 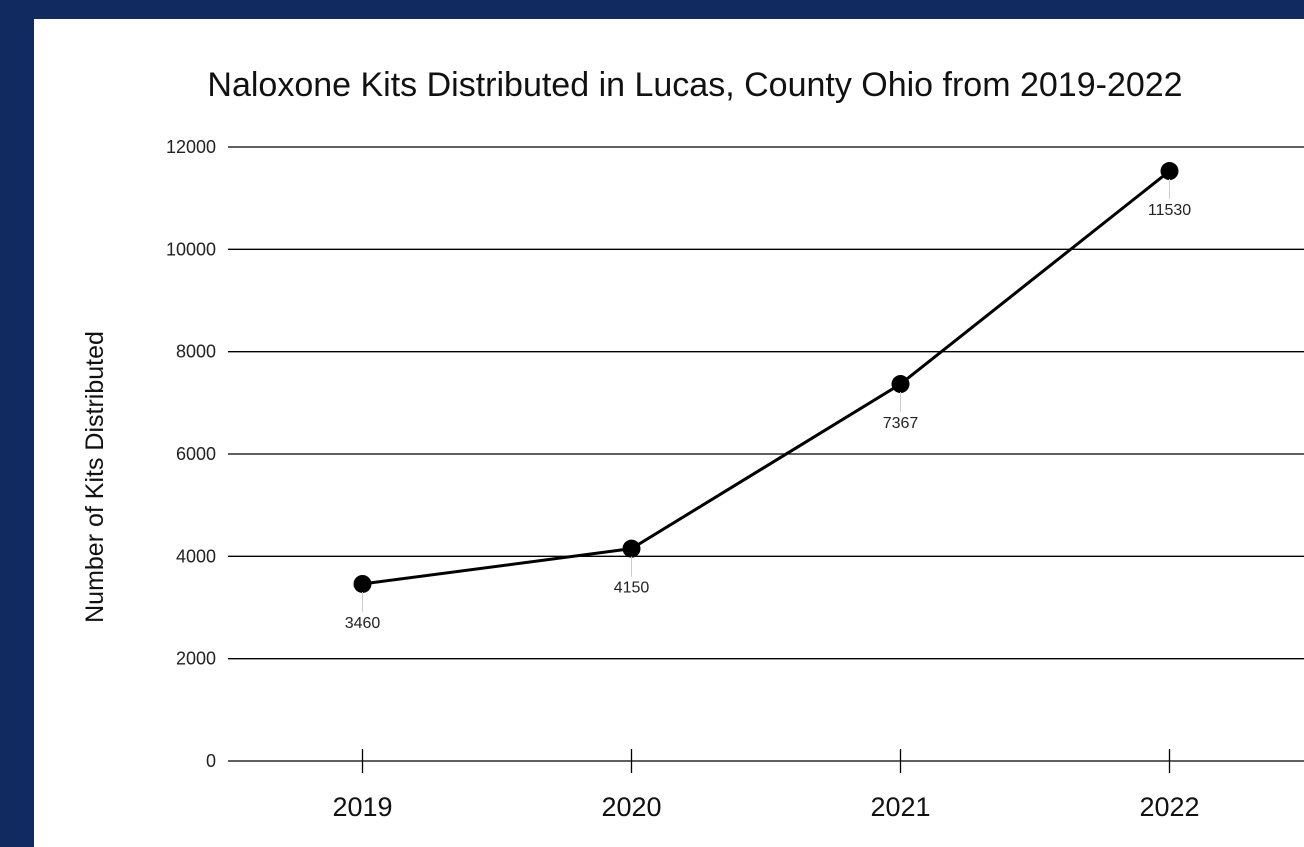 What do you see at coordinates (1169, 807) in the screenshot?
I see `x-tick-label: 2022` at bounding box center [1169, 807].